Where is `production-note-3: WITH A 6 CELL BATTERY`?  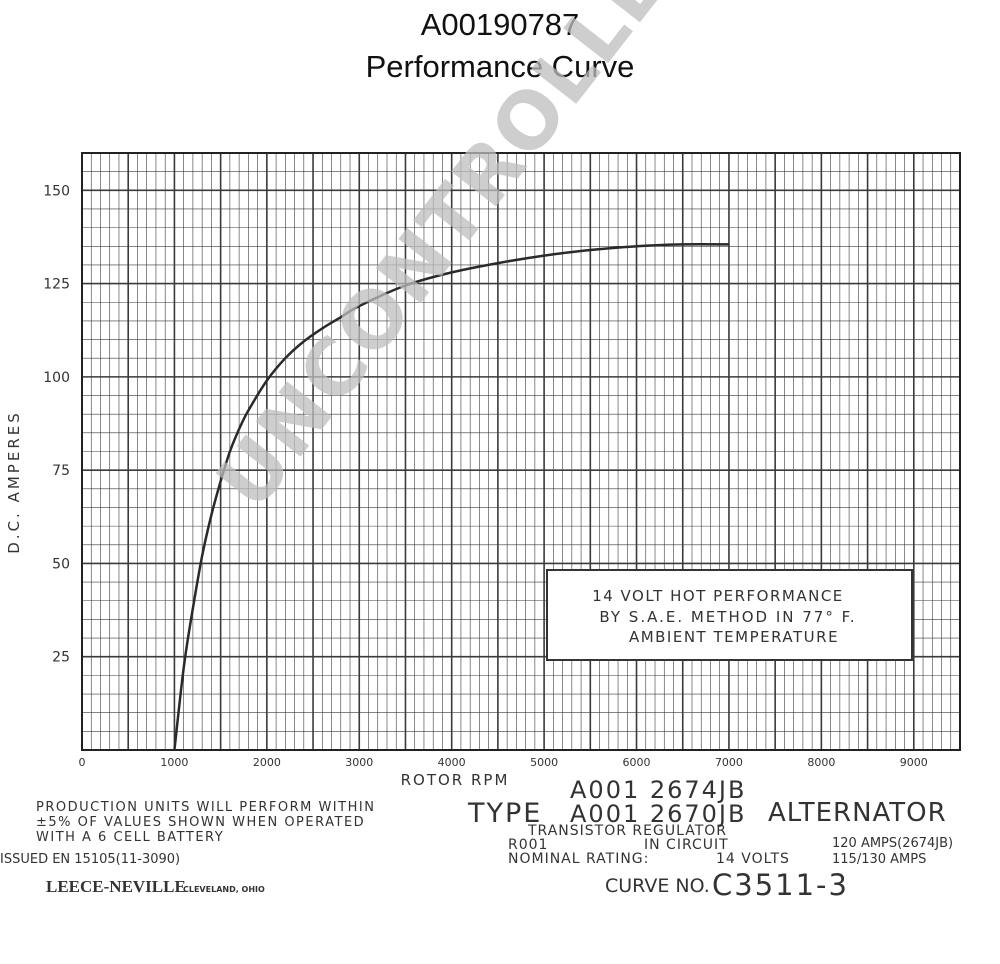
production-note-3: WITH A 6 CELL BATTERY is located at coordinates (130, 837).